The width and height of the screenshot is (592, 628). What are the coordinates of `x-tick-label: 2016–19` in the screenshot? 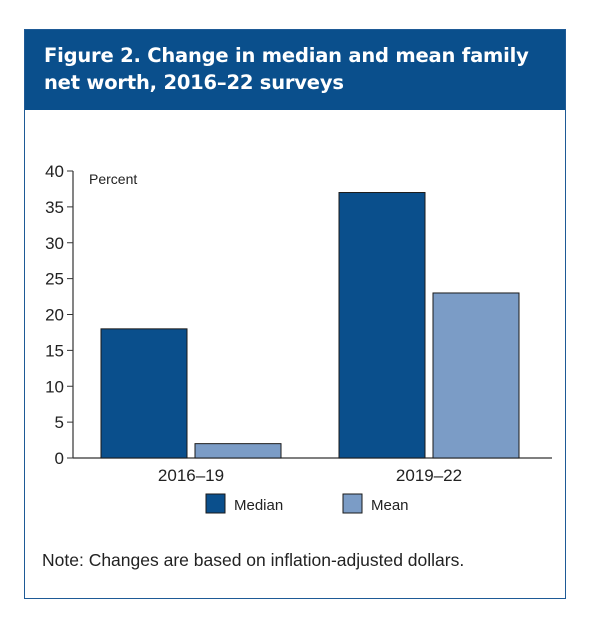 It's located at (191, 475).